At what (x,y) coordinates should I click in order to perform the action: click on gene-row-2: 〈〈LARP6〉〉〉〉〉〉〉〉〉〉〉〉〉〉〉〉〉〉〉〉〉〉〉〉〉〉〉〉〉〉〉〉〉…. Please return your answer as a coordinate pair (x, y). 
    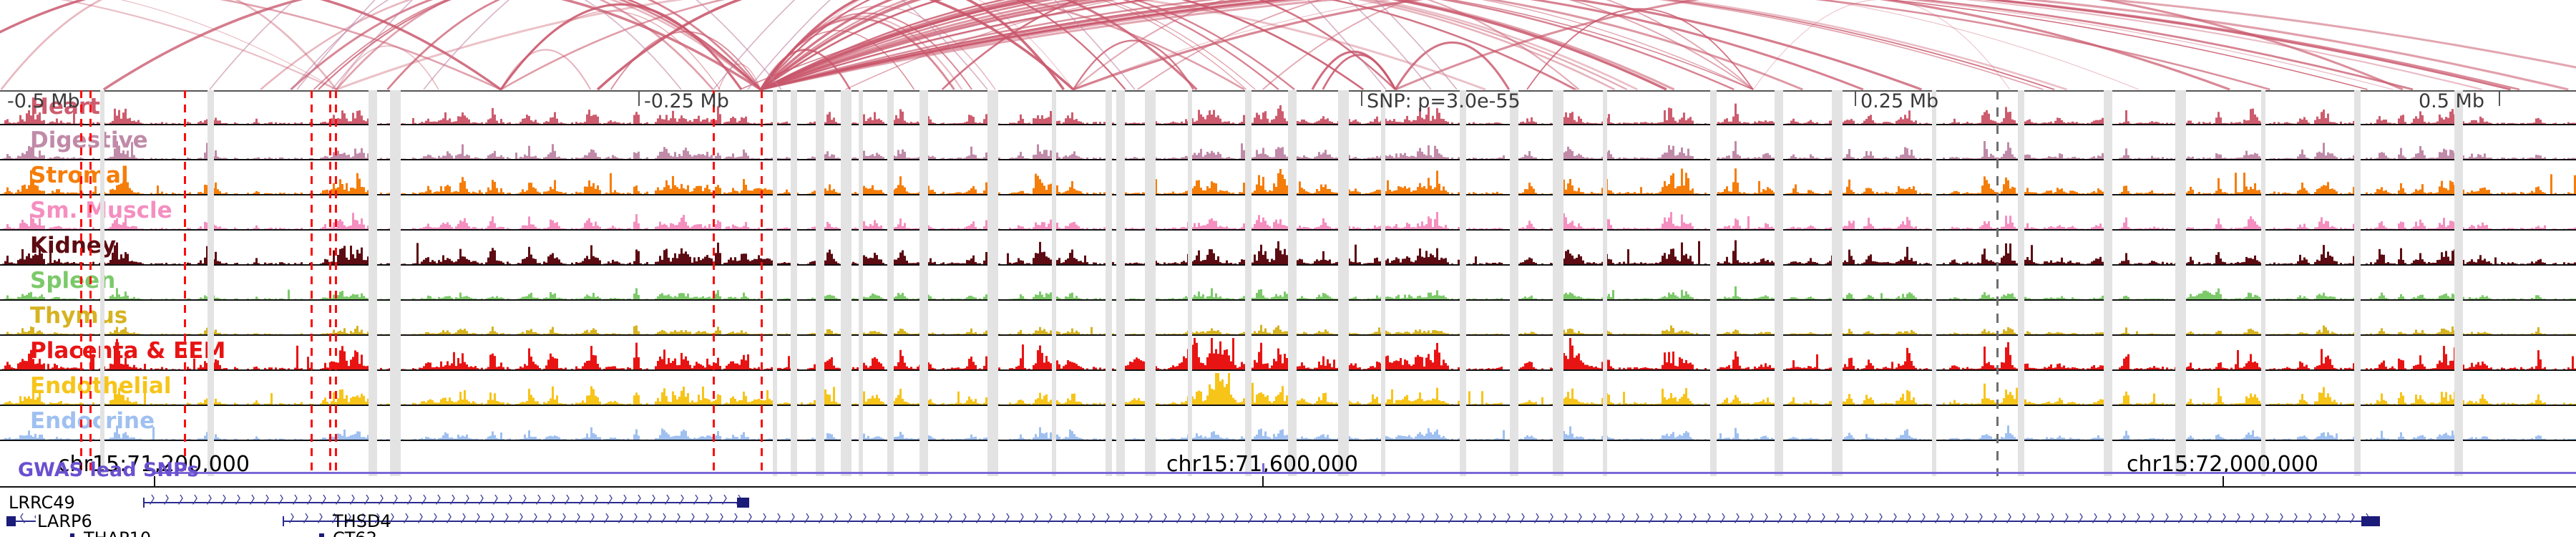
    Looking at the image, I should click on (1288, 521).